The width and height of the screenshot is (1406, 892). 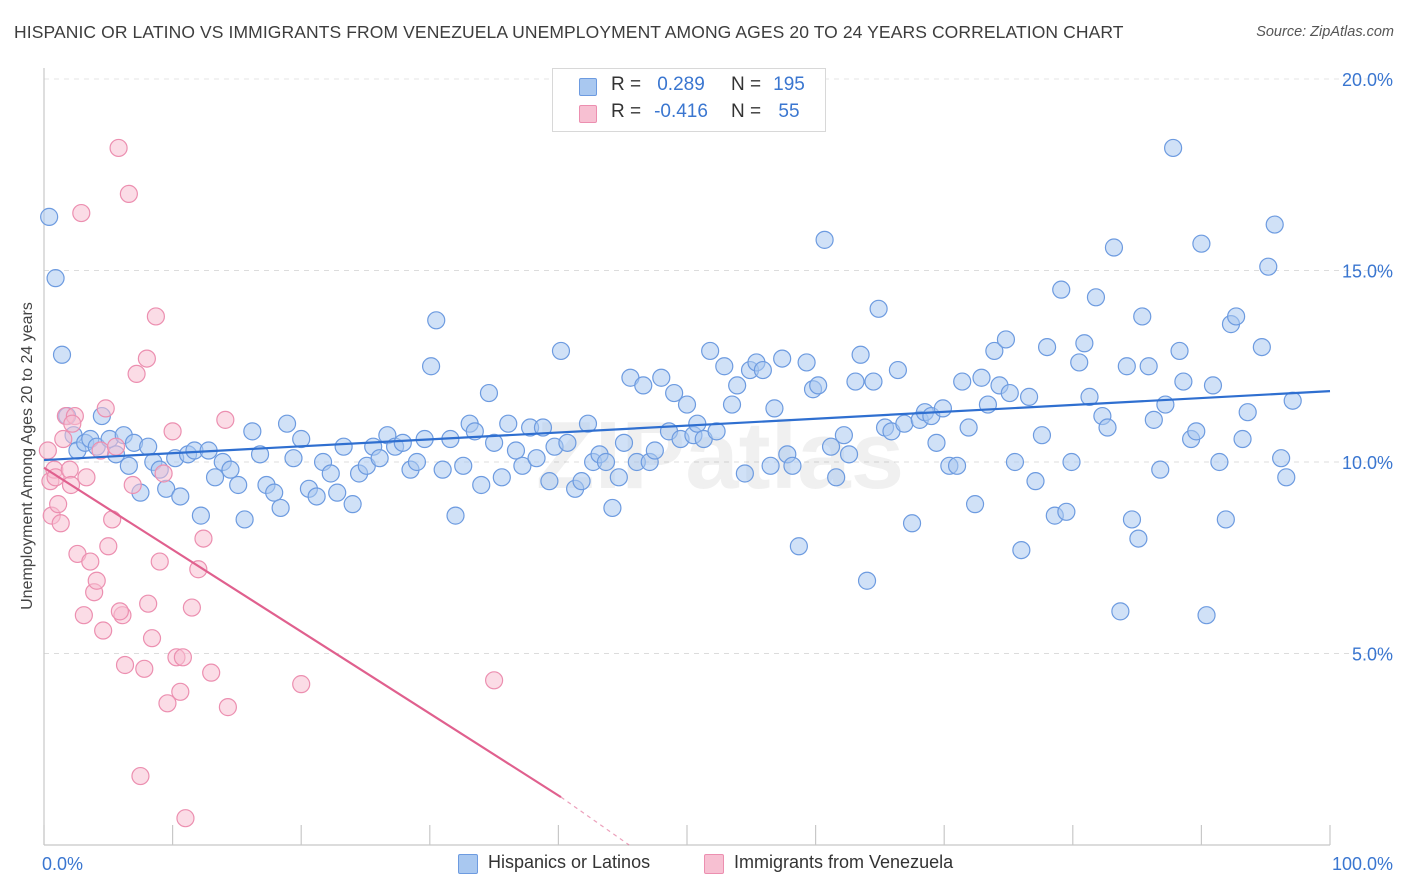 I want to click on legend-r-label: R =, so click(x=626, y=84).